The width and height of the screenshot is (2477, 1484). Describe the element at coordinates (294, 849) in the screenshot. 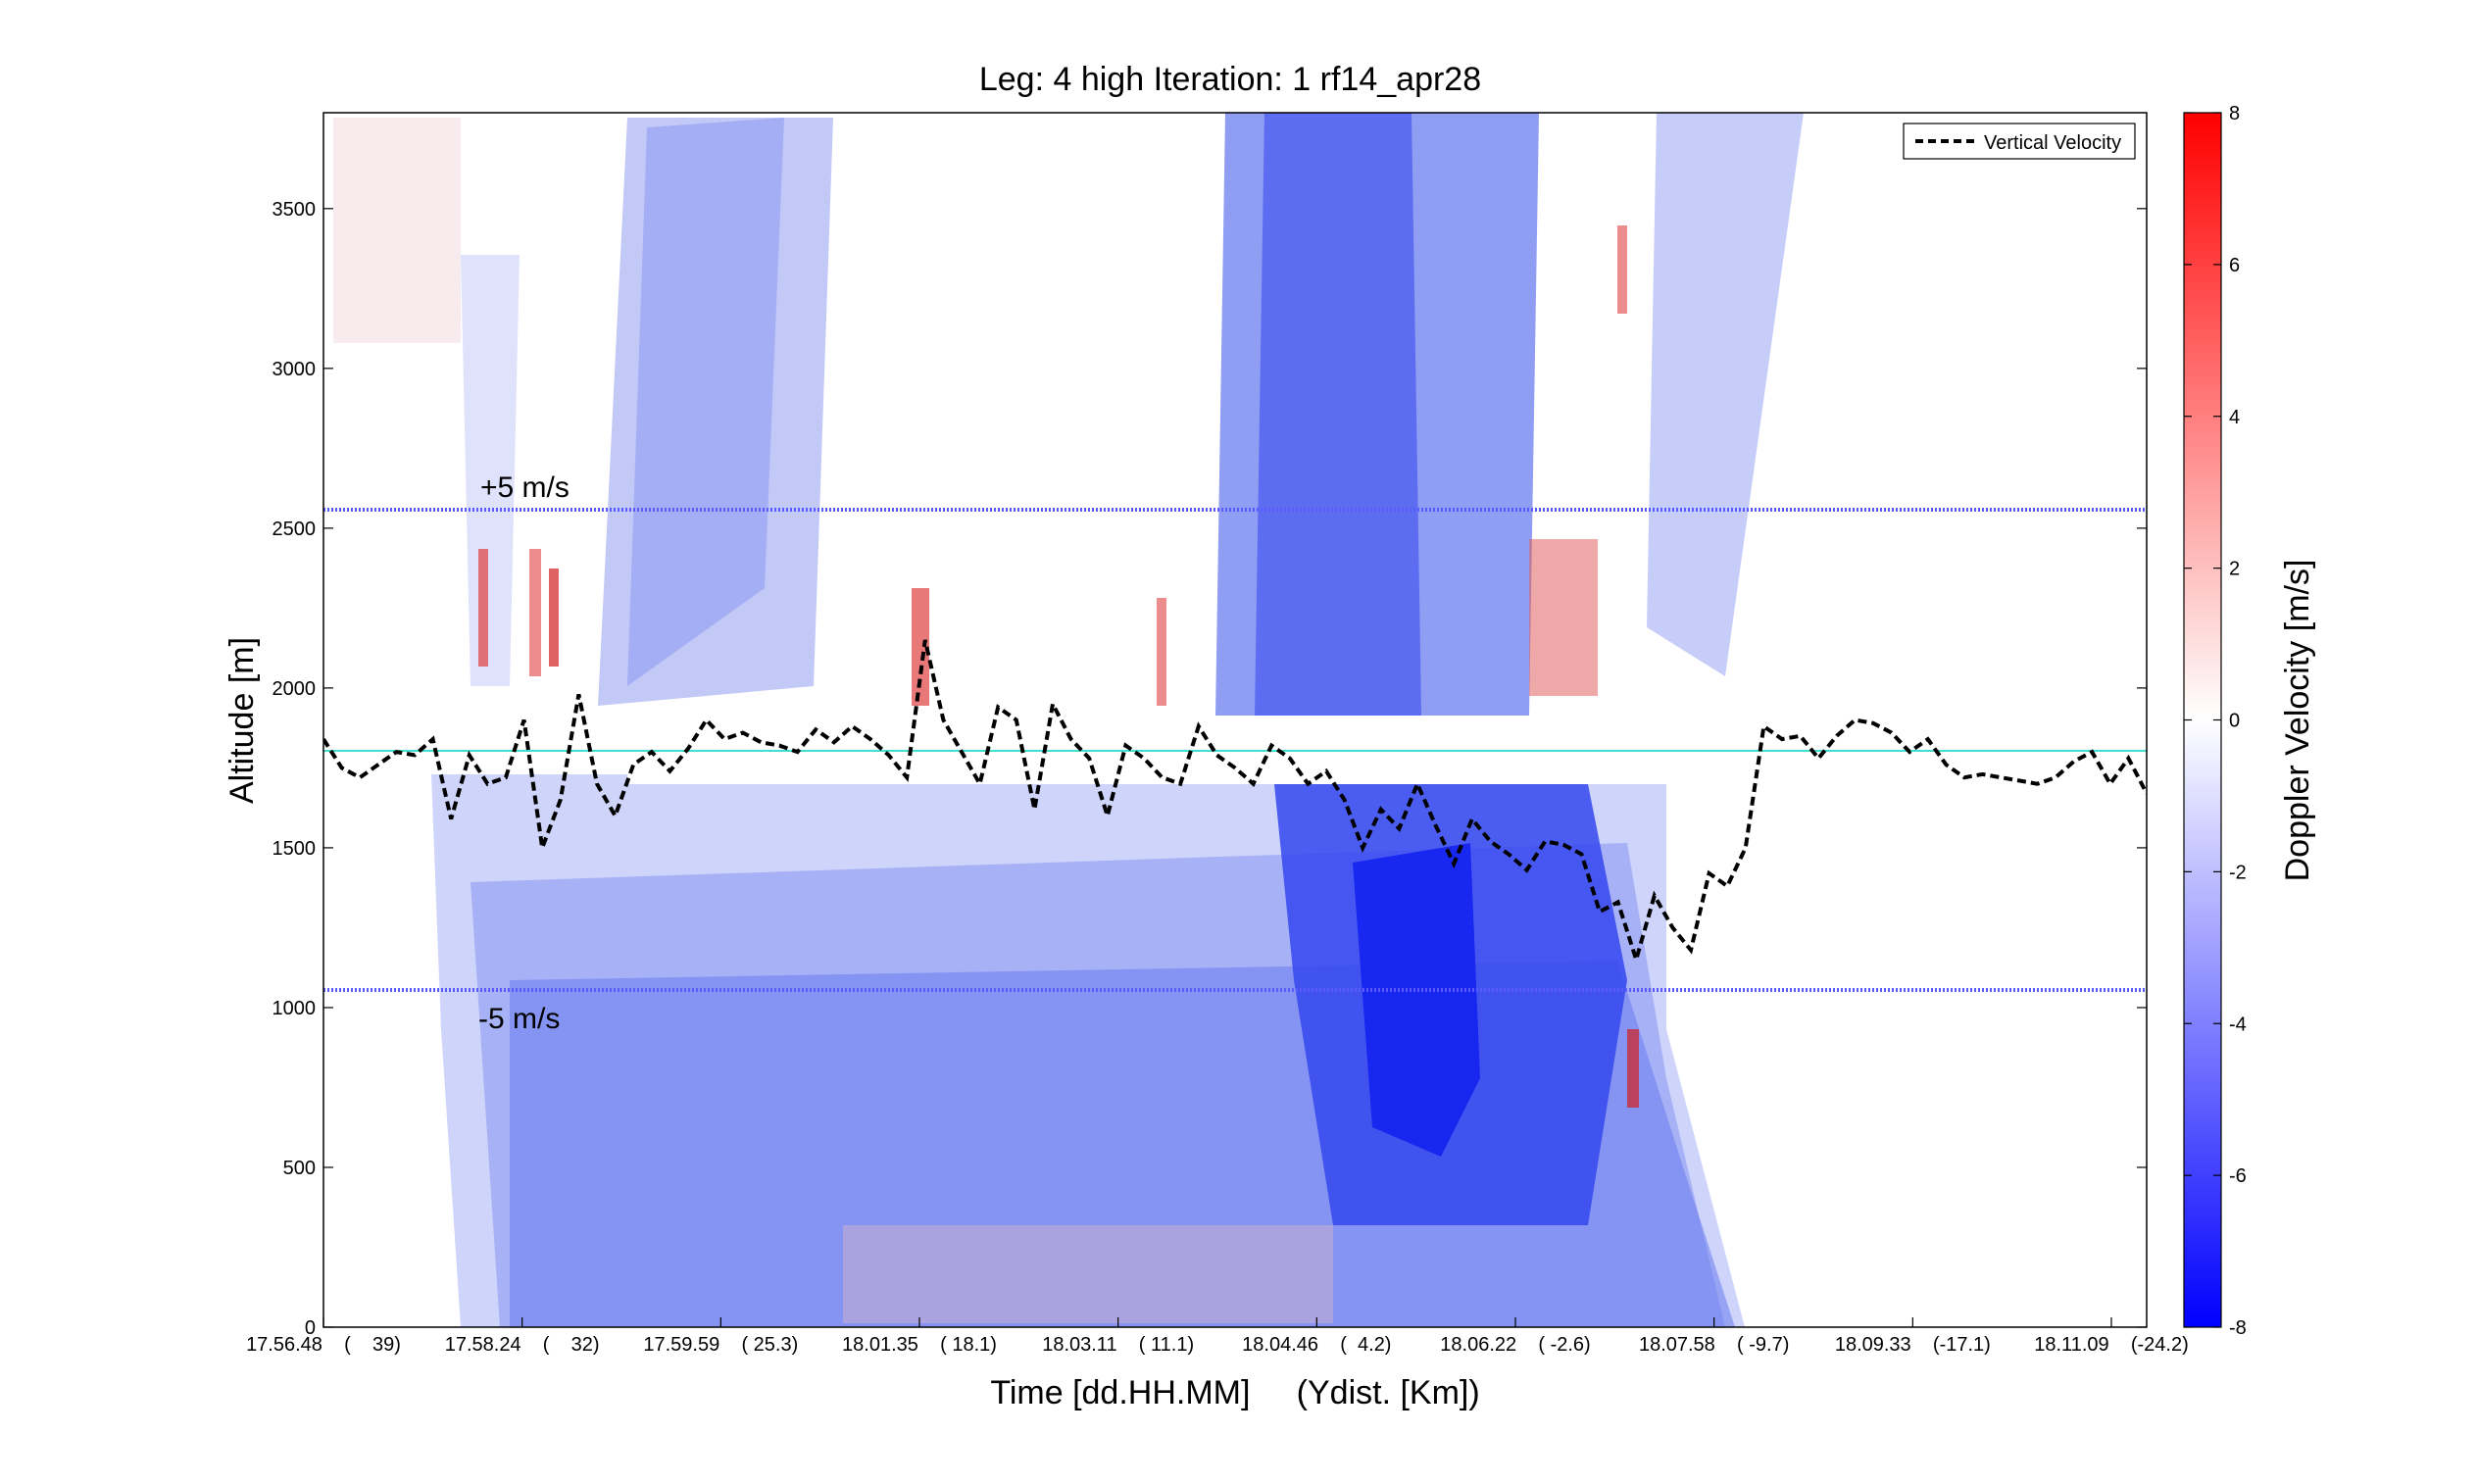

I see `y-tick-label: 1500` at that location.